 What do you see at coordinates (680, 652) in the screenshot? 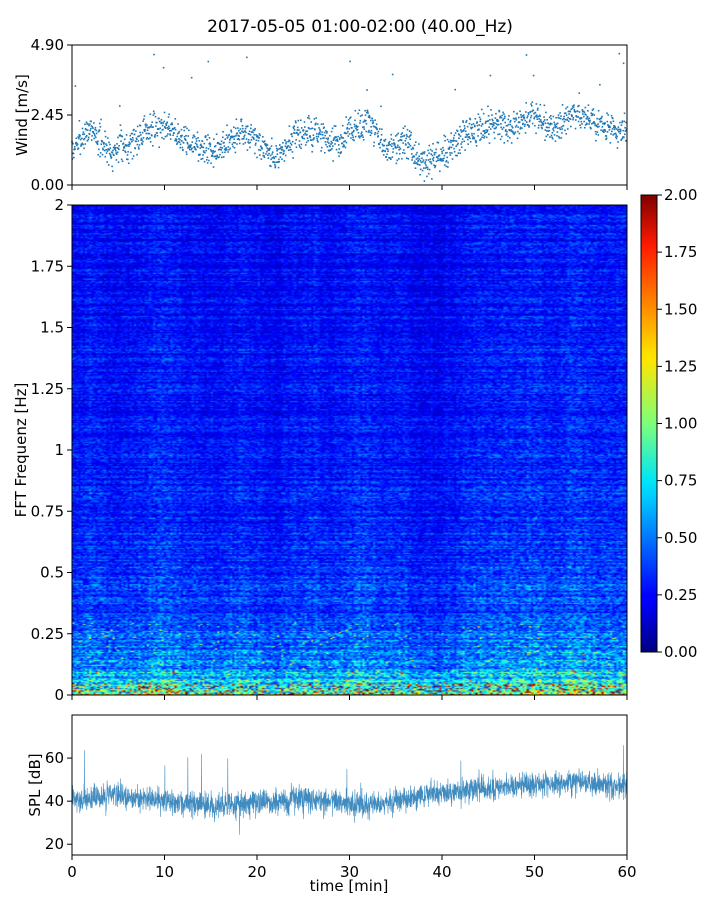
I see `colorbar-tick-label: 0.00` at bounding box center [680, 652].